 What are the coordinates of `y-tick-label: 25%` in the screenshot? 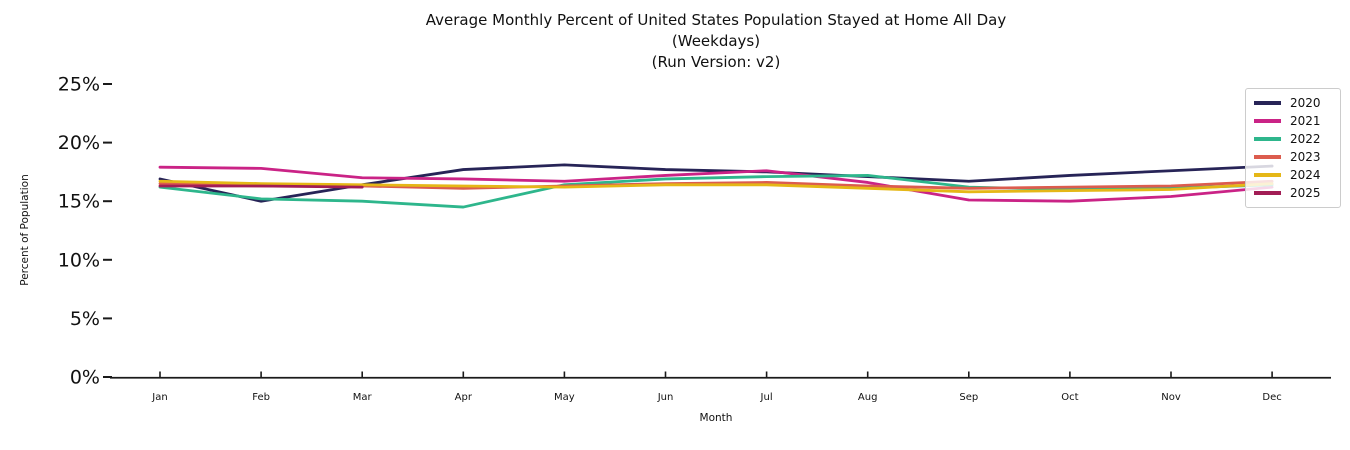 It's located at (79, 85).